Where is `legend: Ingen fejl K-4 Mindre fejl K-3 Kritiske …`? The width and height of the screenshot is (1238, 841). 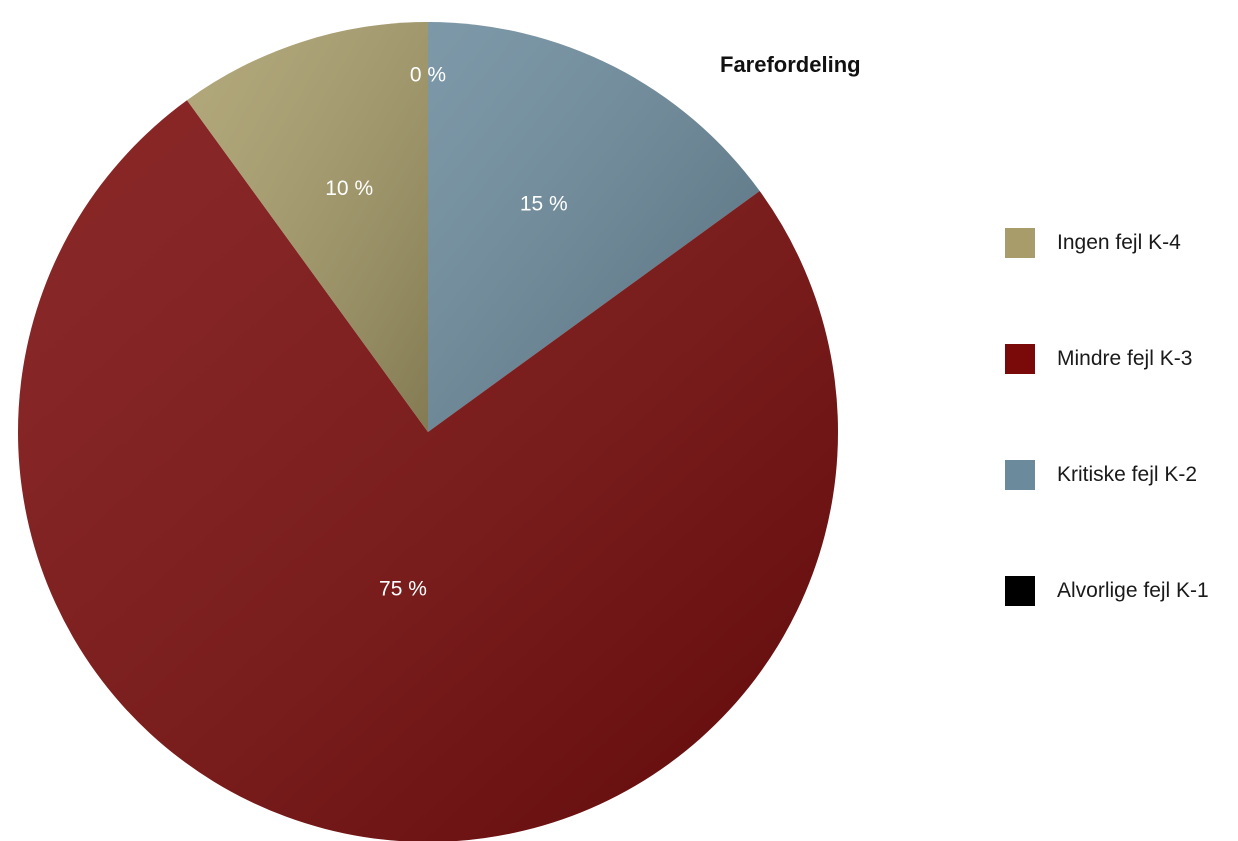 legend: Ingen fejl K-4 Mindre fejl K-3 Kritiske … is located at coordinates (1107, 458).